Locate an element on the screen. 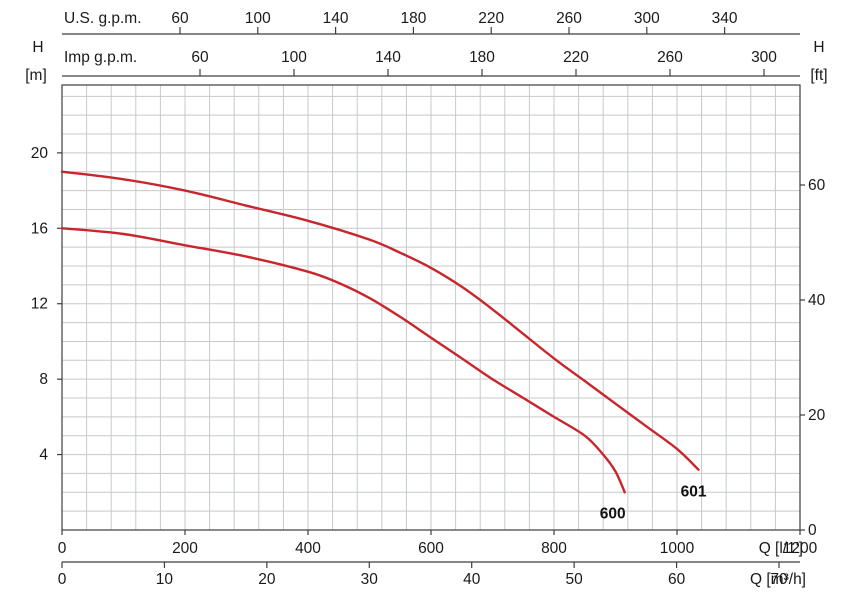  axis-label-l-min: Q [l/1'] is located at coordinates (781, 548).